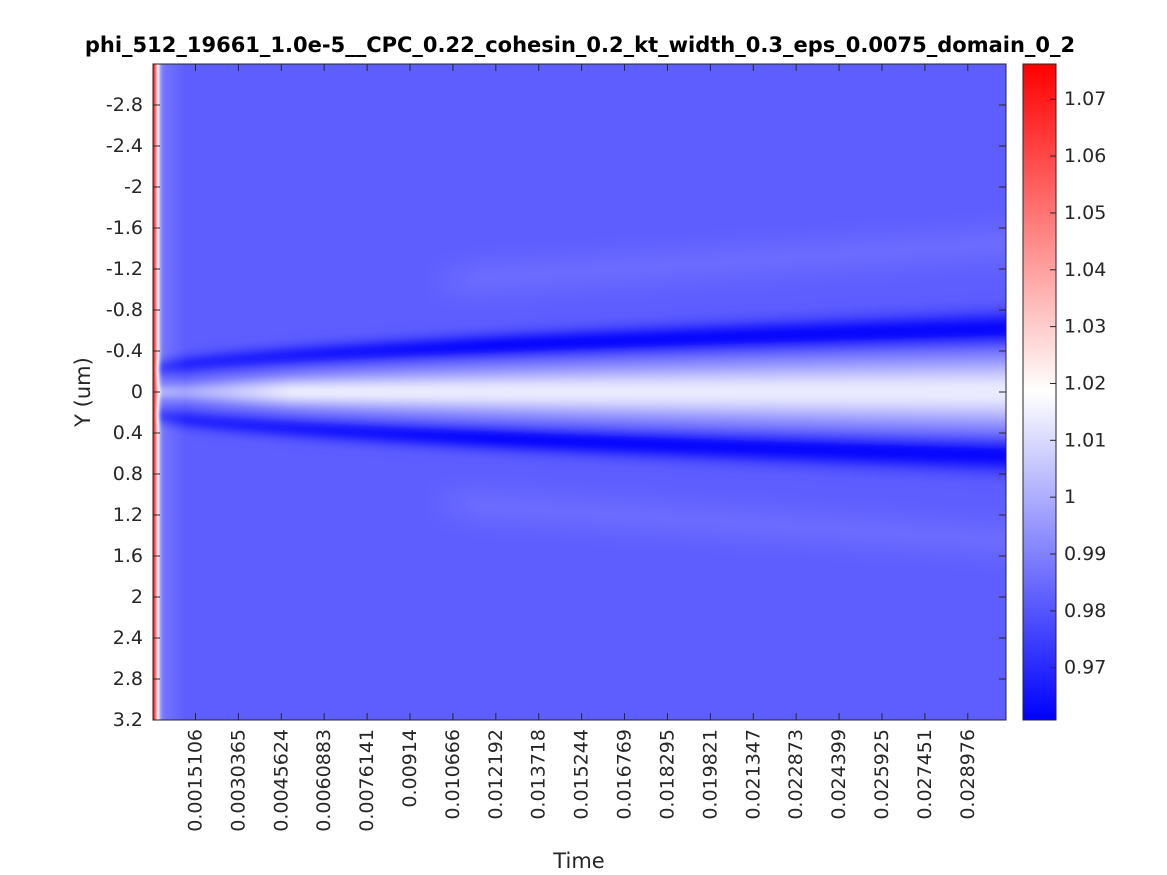 Image resolution: width=1167 pixels, height=875 pixels. Describe the element at coordinates (137, 392) in the screenshot. I see `y-tick-label: 0` at that location.